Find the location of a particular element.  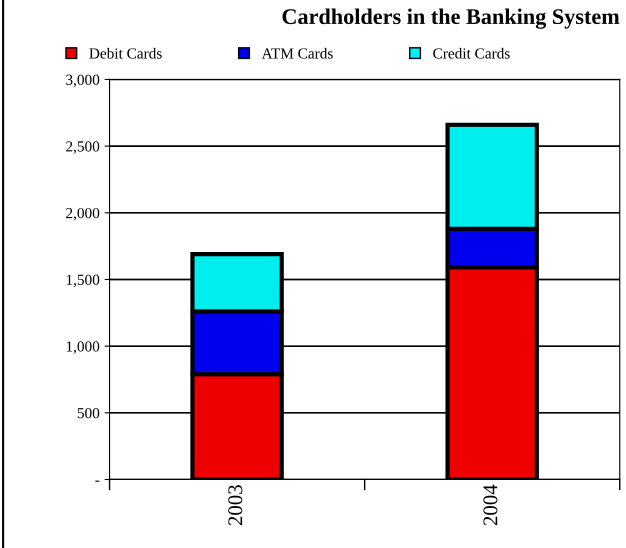

chart-title: Cardholders in the Banking System is located at coordinates (451, 18).